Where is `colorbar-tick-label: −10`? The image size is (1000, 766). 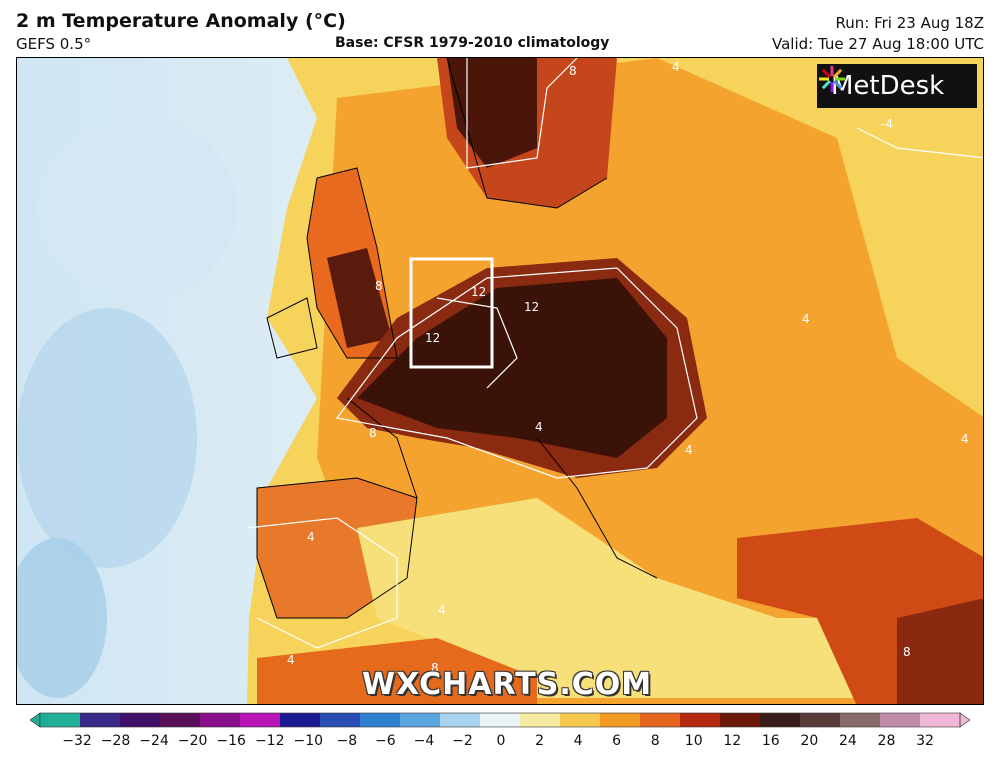
colorbar-tick-label: −10 is located at coordinates (308, 741).